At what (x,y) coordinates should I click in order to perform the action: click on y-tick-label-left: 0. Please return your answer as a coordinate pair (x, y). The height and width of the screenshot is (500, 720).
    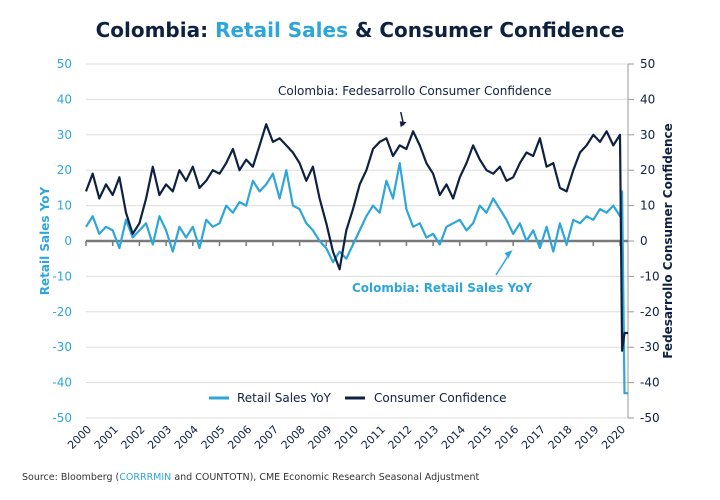
    Looking at the image, I should click on (68, 241).